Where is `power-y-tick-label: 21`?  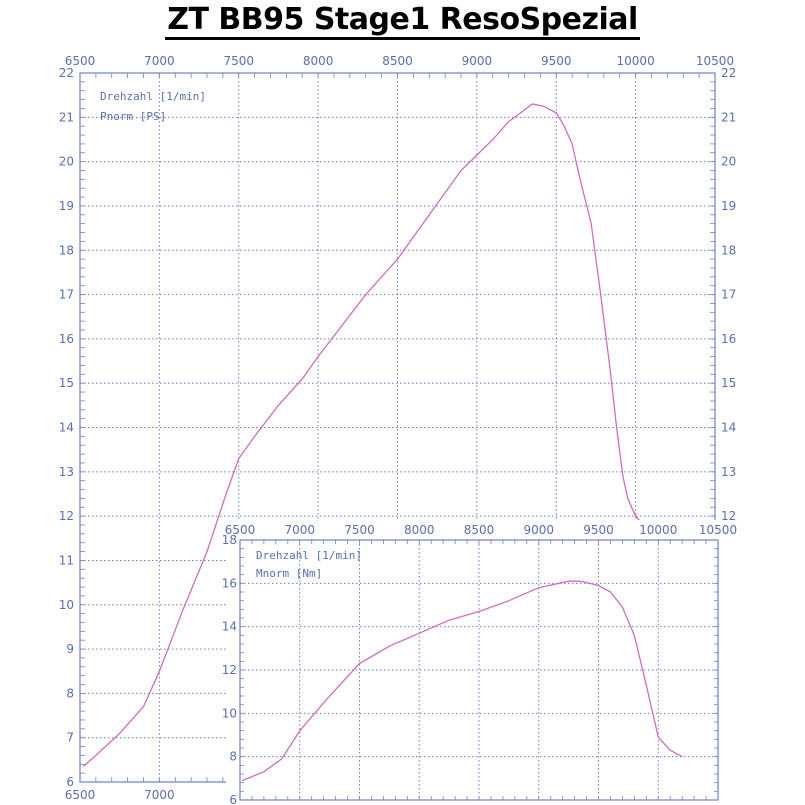
power-y-tick-label: 21 is located at coordinates (66, 117).